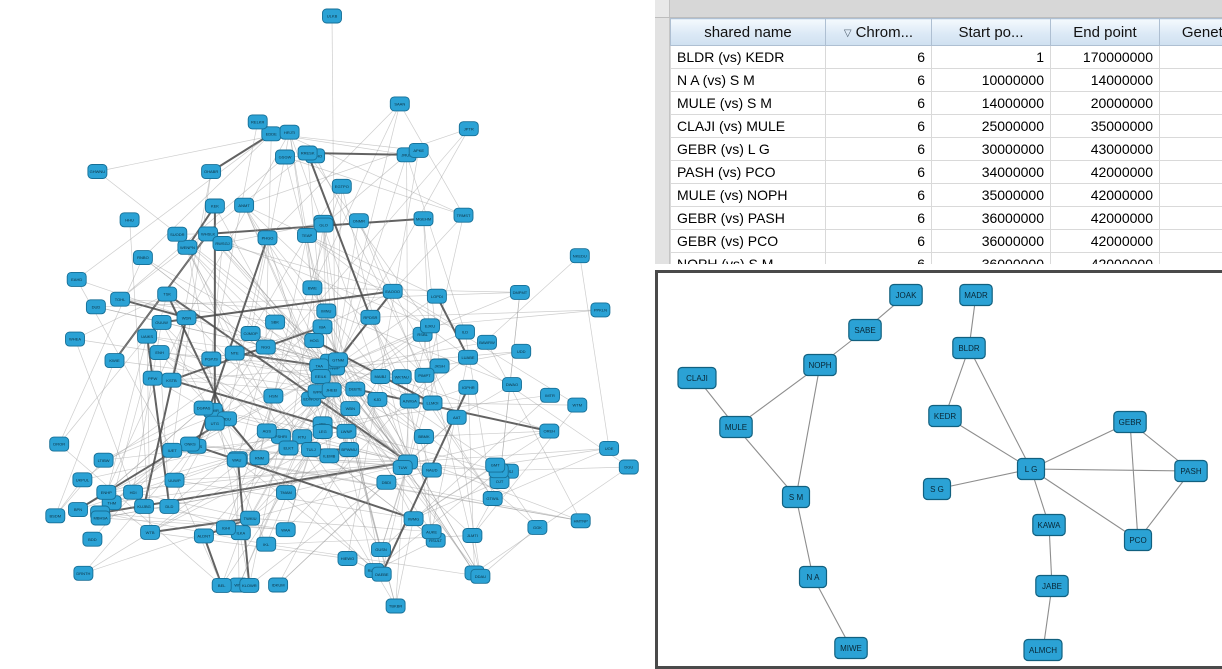  I want to click on network-node: IKL, so click(266, 544).